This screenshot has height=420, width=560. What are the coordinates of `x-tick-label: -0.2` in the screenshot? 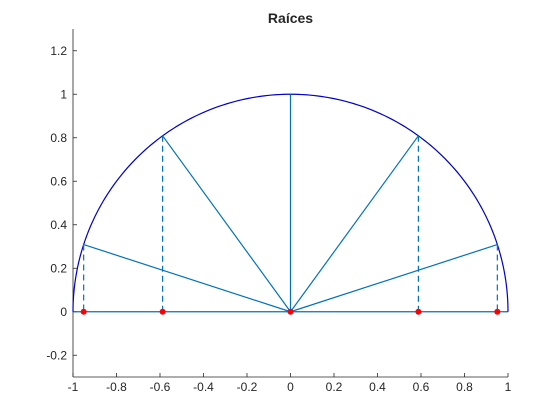 It's located at (247, 387).